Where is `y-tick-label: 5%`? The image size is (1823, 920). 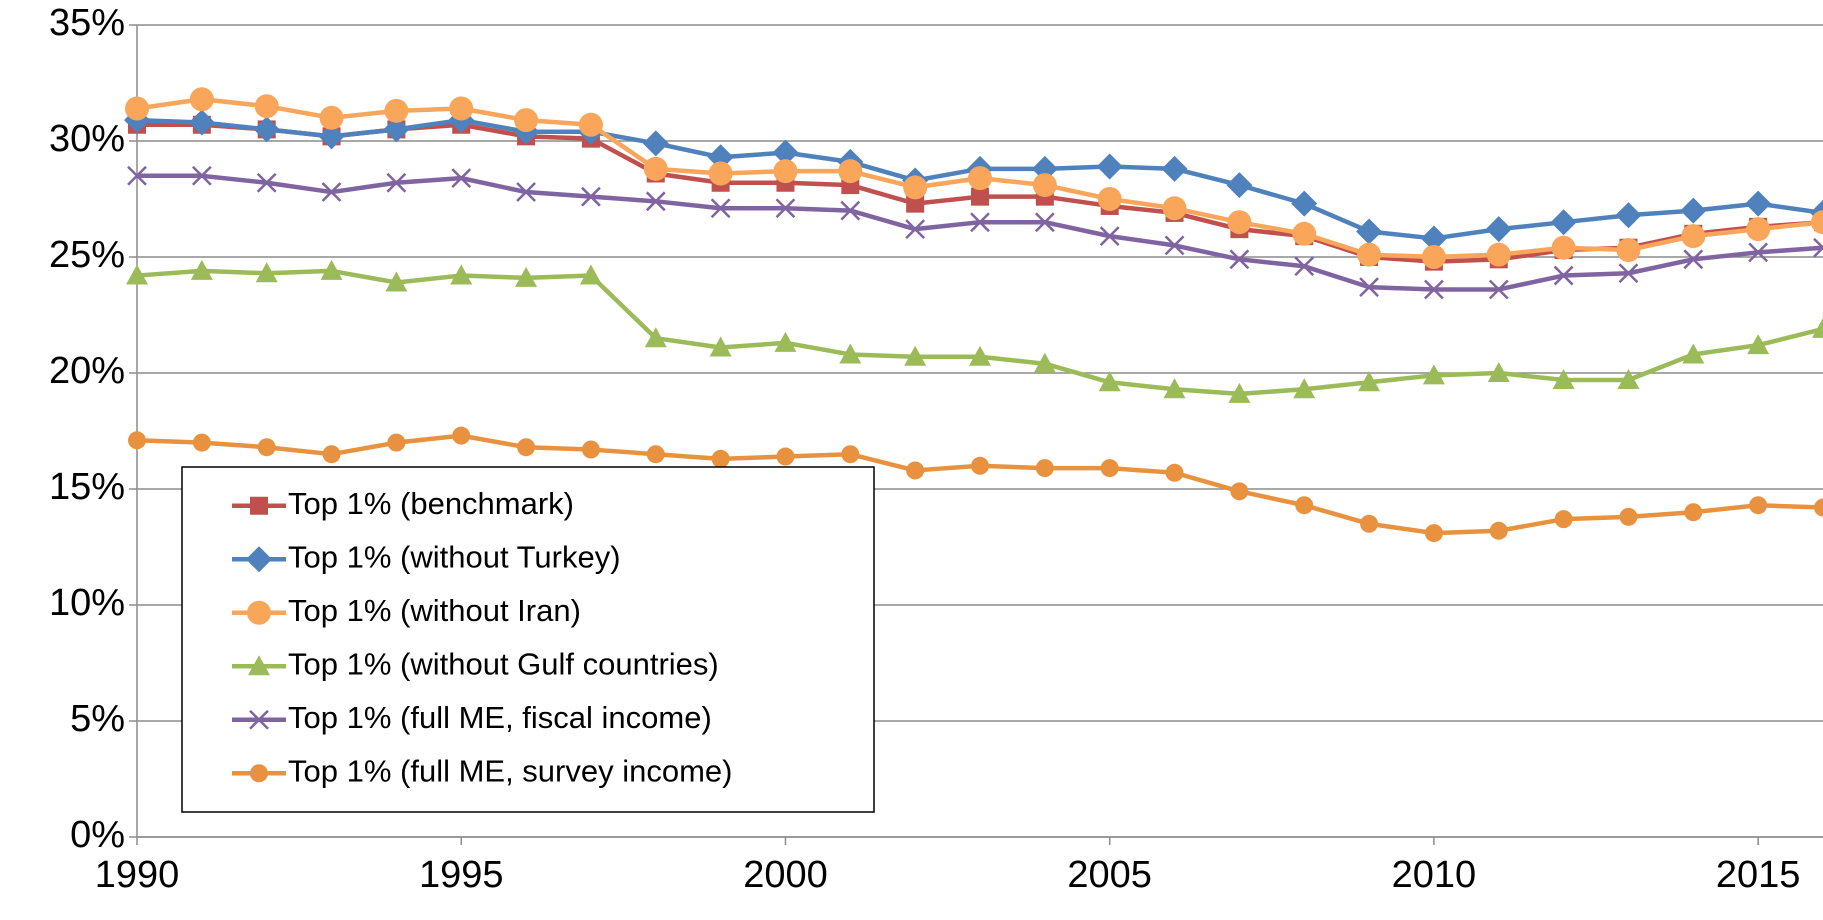 y-tick-label: 5% is located at coordinates (97, 719).